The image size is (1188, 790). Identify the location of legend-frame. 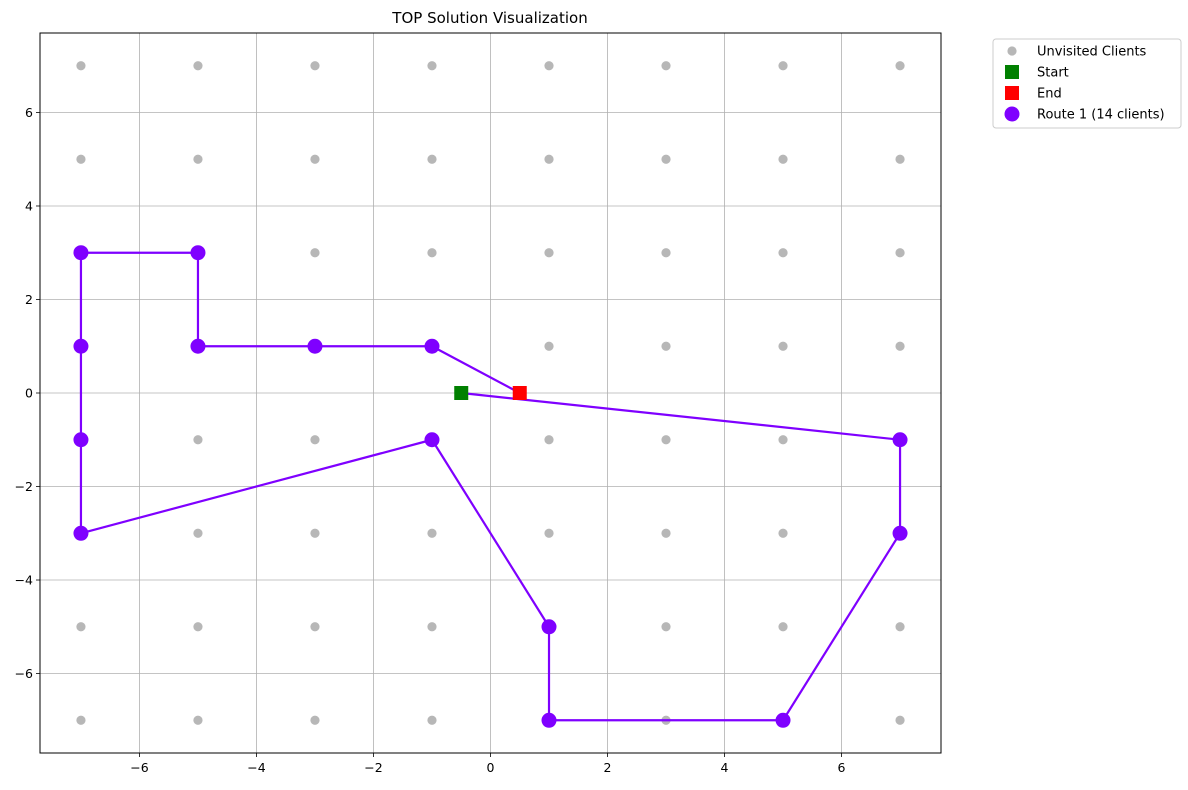
(1087, 83).